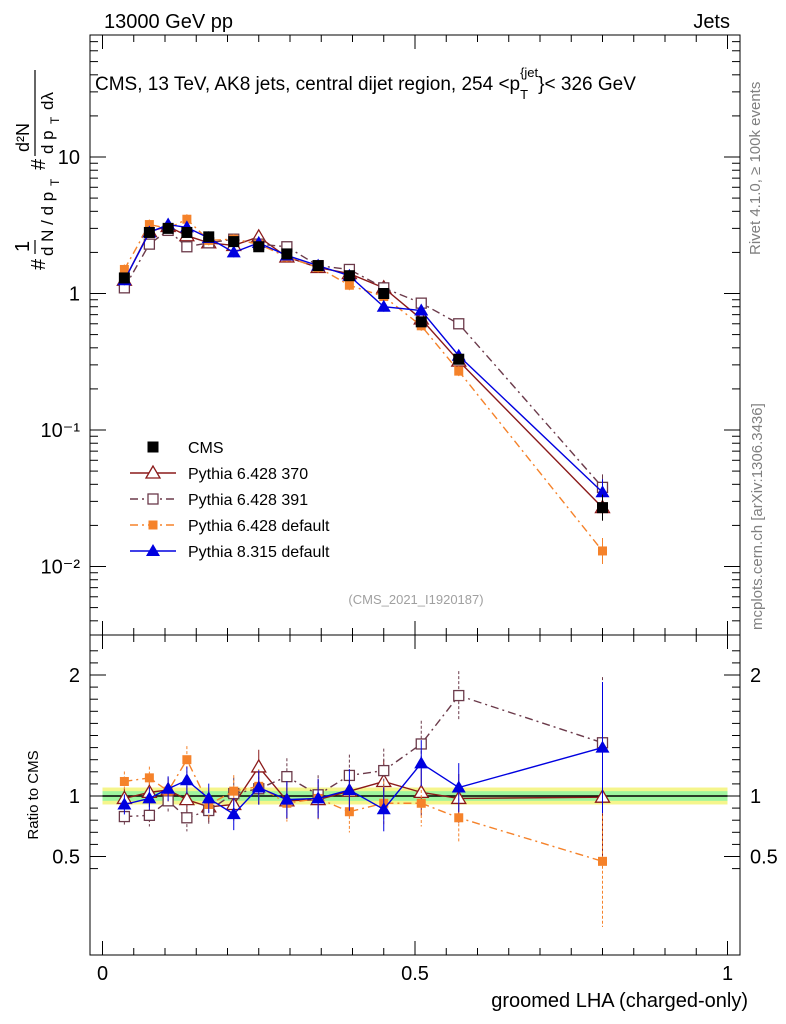 The image size is (786, 1024). What do you see at coordinates (74, 295) in the screenshot?
I see `main-y-tick-label: 1` at bounding box center [74, 295].